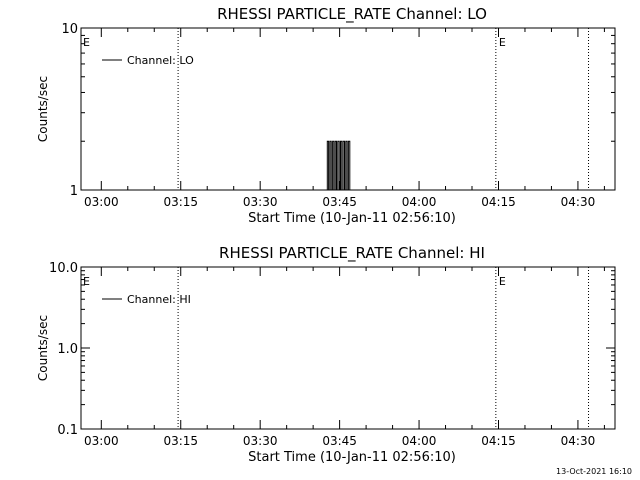 Image resolution: width=640 pixels, height=480 pixels. Describe the element at coordinates (67, 430) in the screenshot. I see `y-tick-label: 0.1` at that location.